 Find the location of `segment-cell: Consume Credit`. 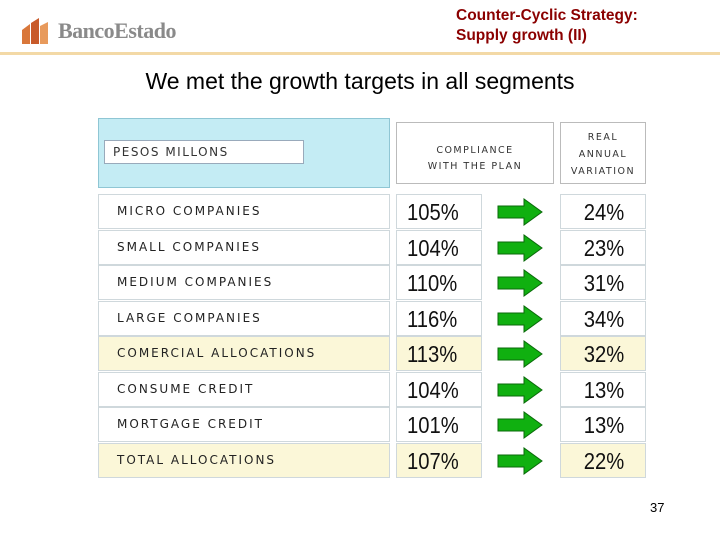

segment-cell: Consume Credit is located at coordinates (244, 389).